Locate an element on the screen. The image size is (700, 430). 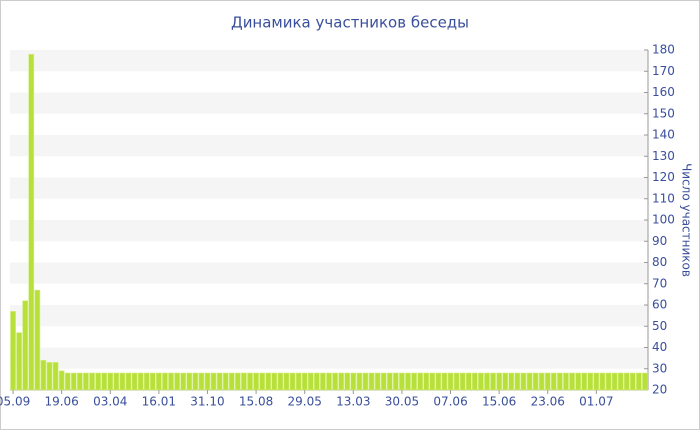
y-tick-label: 60 is located at coordinates (659, 305).